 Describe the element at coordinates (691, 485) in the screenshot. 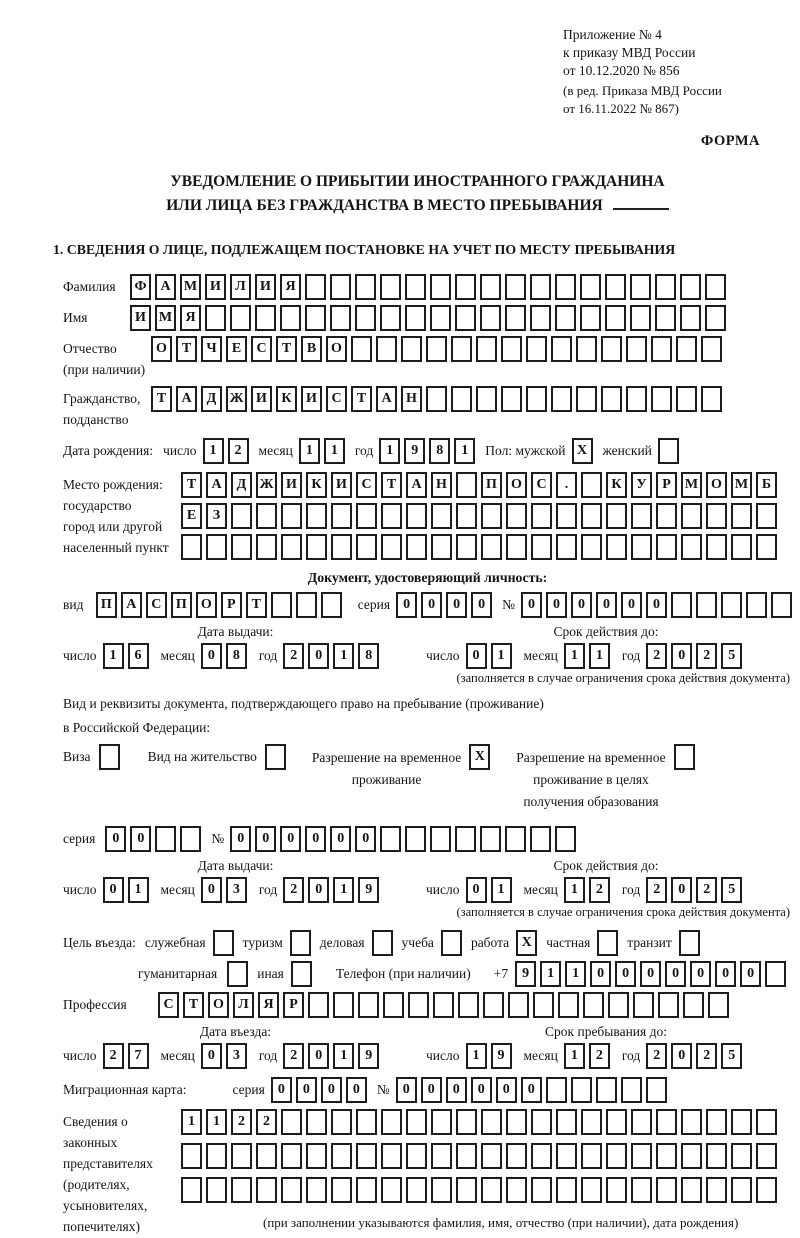

I see `char-box: М` at that location.